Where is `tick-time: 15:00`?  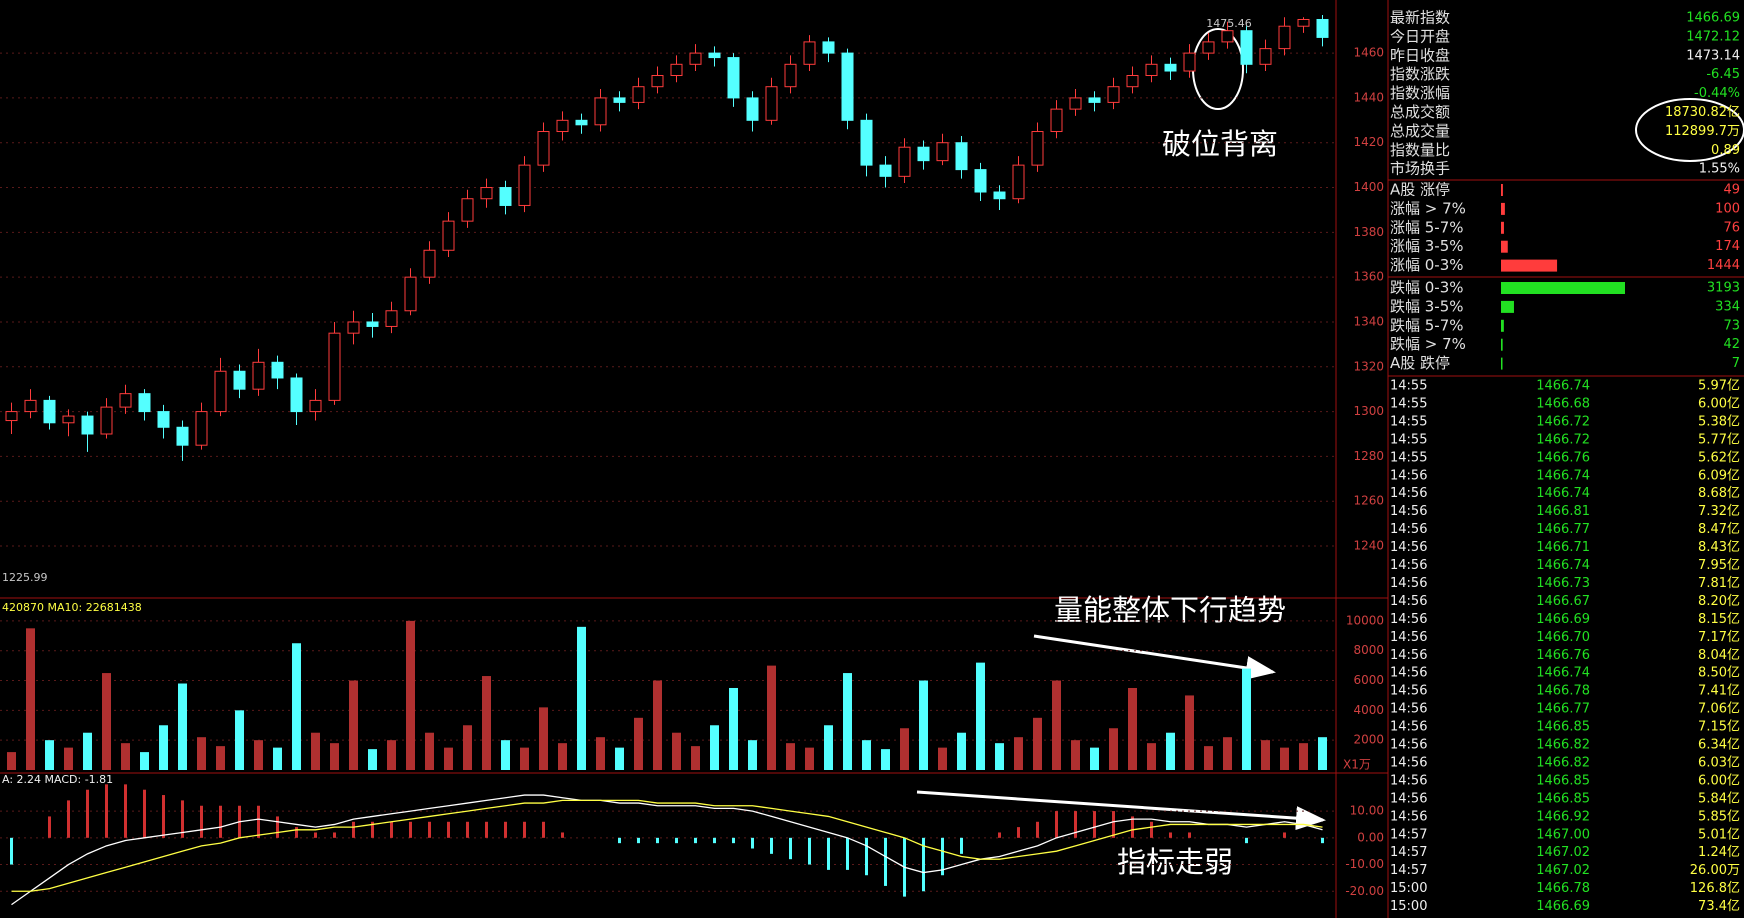 tick-time: 15:00 is located at coordinates (1408, 888).